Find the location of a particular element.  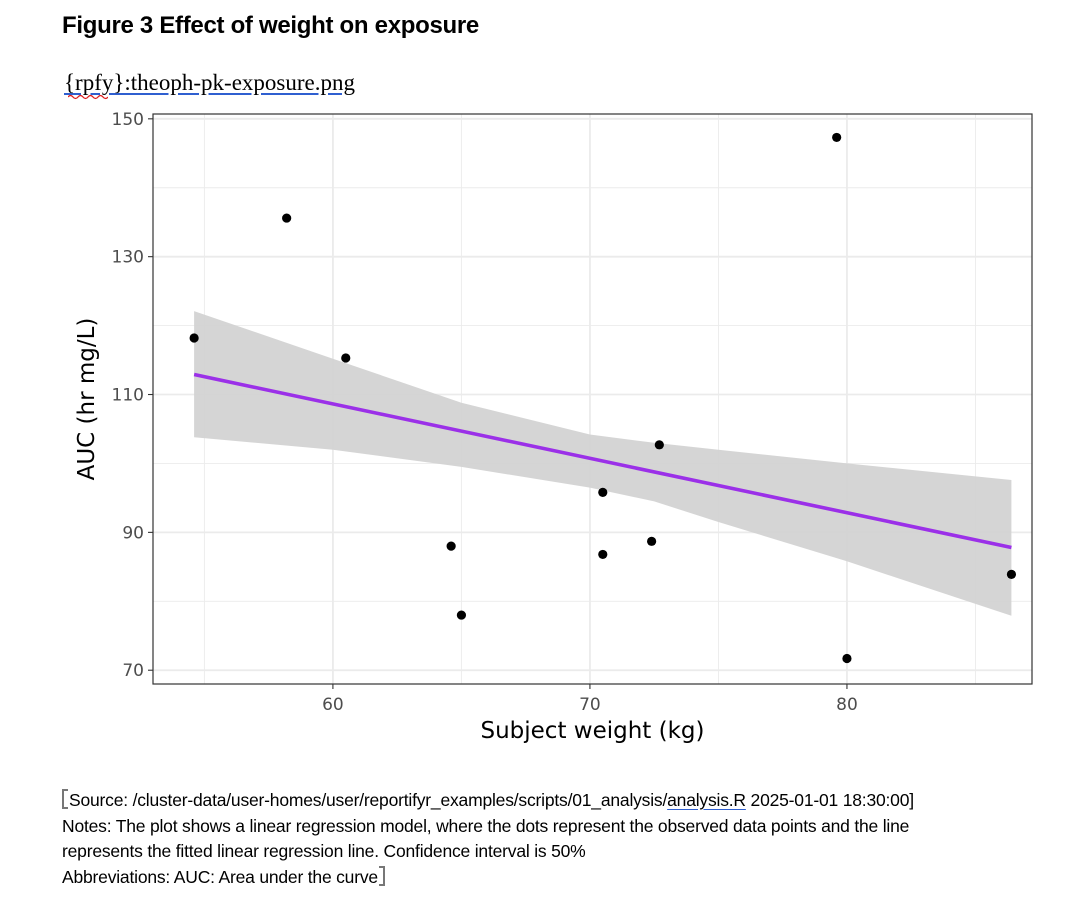

abbreviations-line: Abbreviations: AUC: Area under the curve is located at coordinates (542, 878).